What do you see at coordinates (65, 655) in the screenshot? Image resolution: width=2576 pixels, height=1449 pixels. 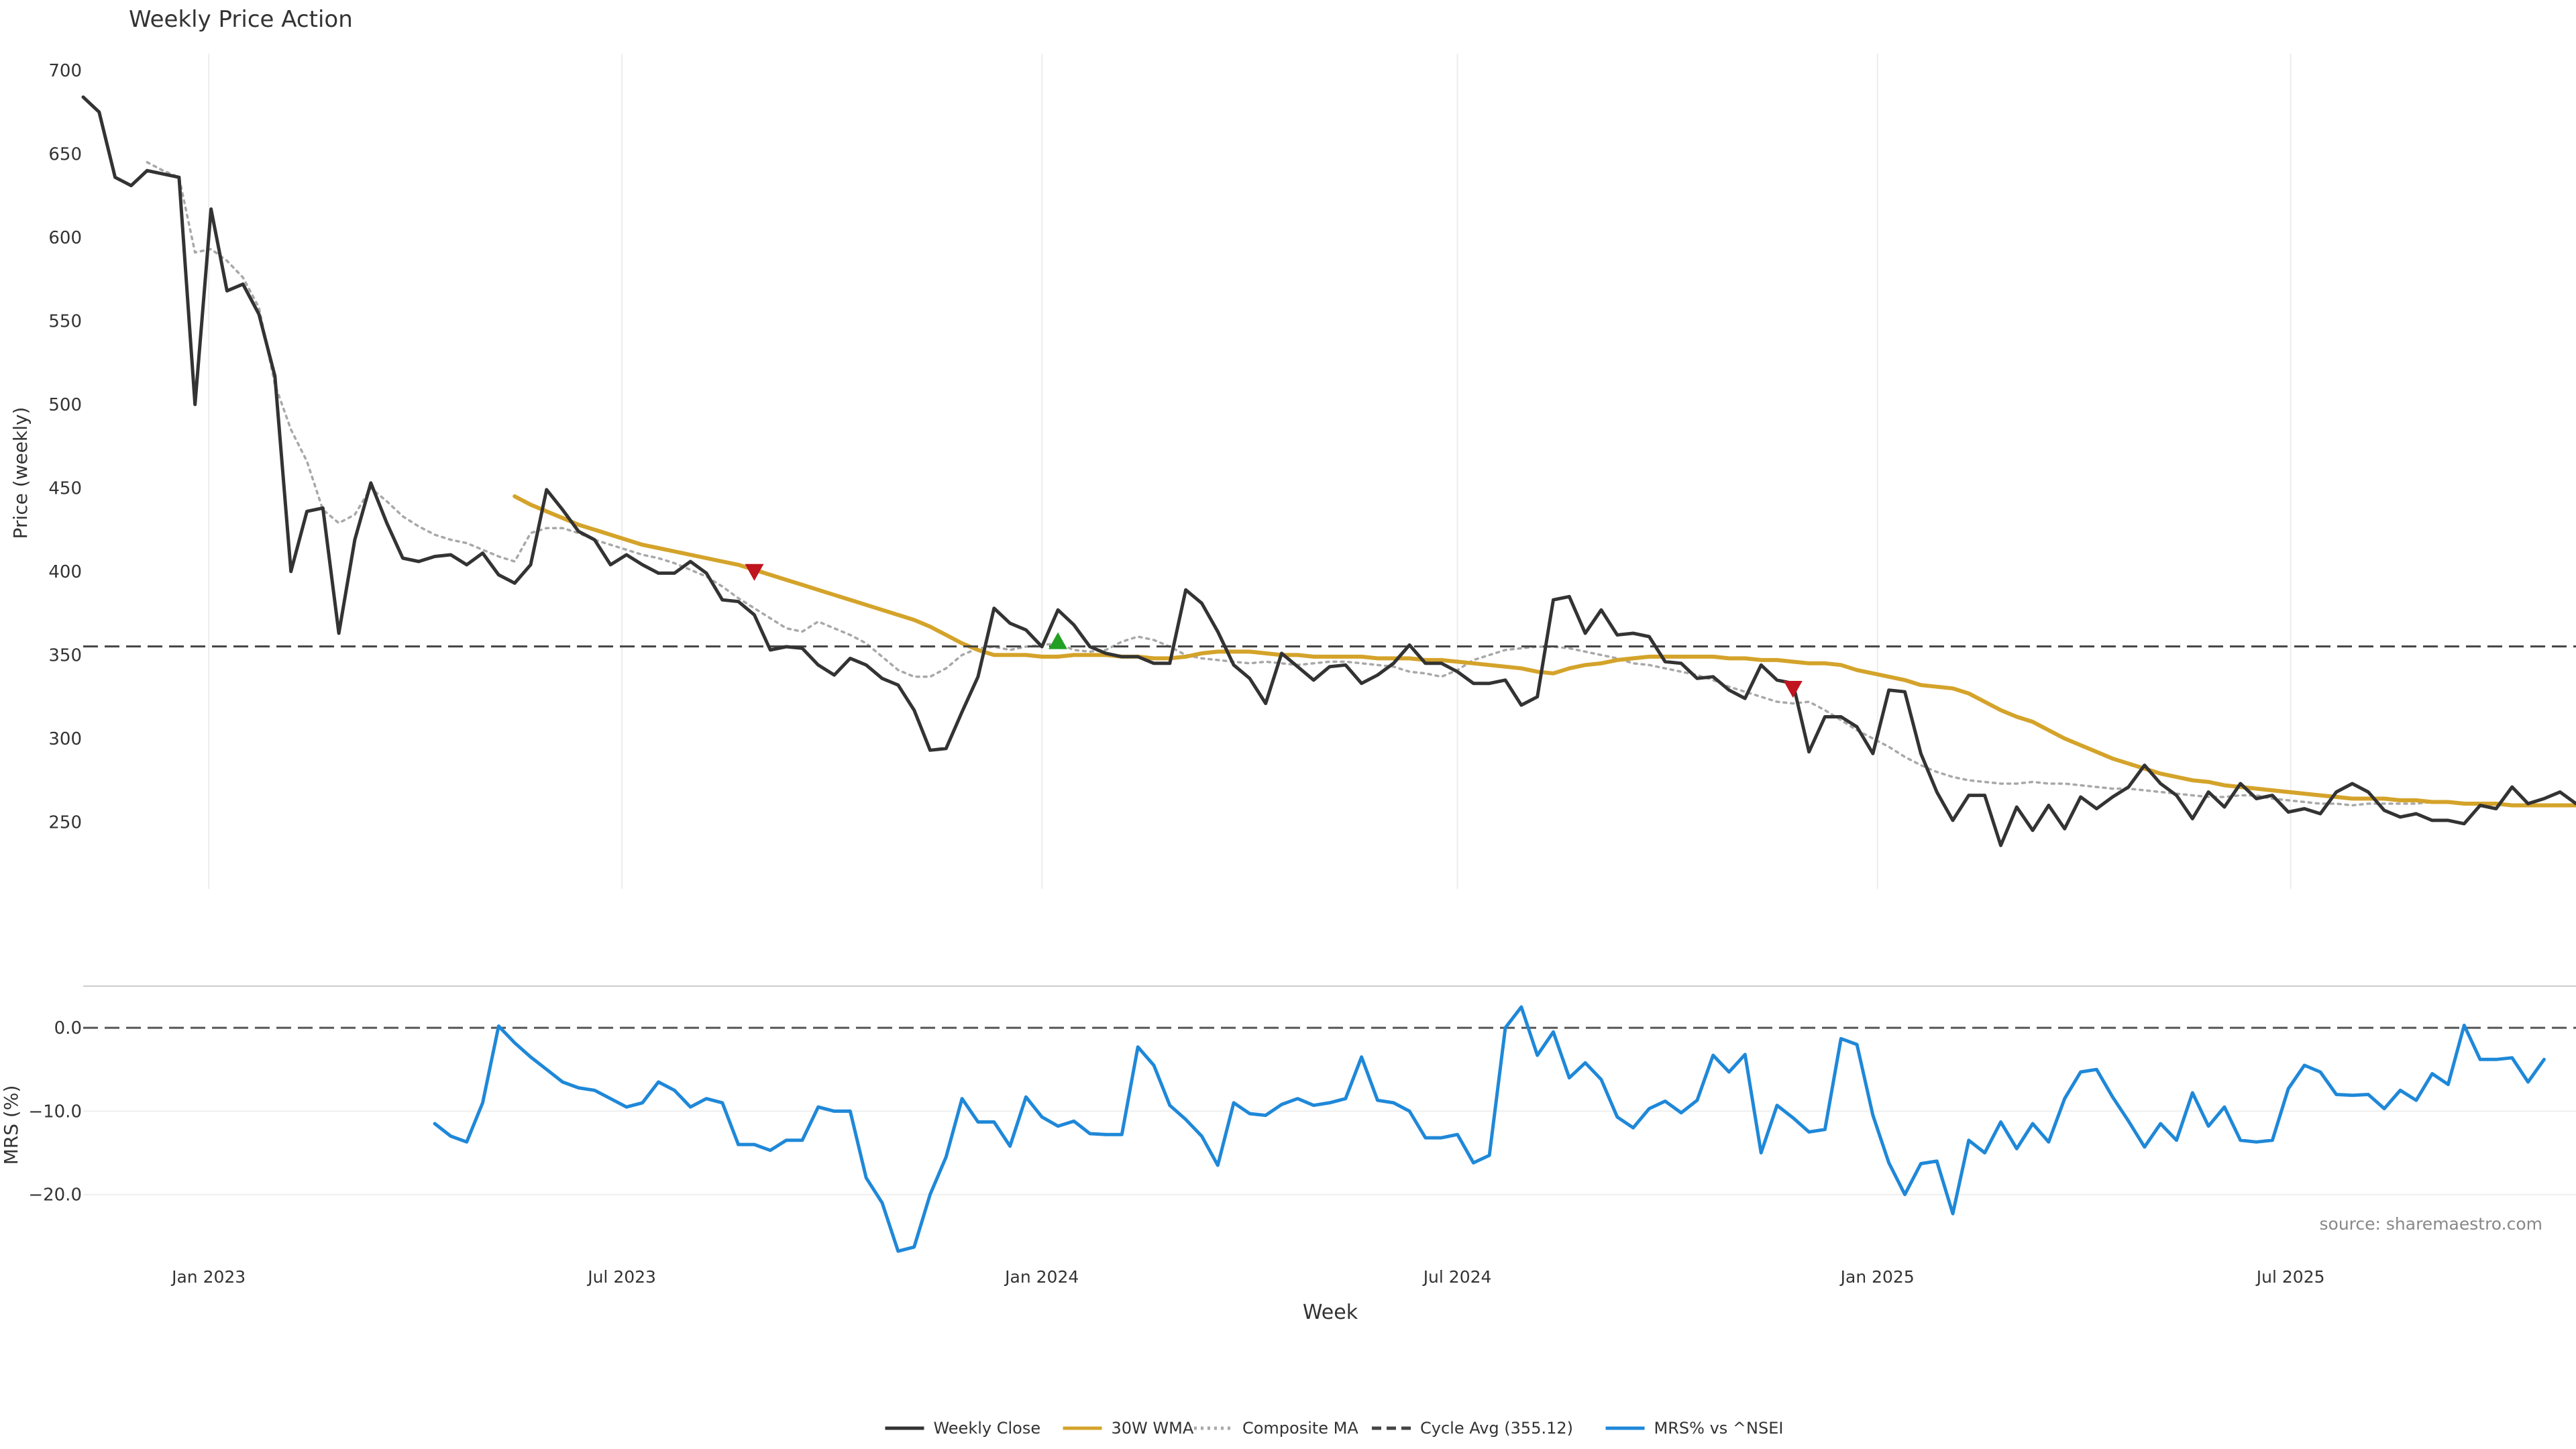 I see `price-y-tick-label: 350` at bounding box center [65, 655].